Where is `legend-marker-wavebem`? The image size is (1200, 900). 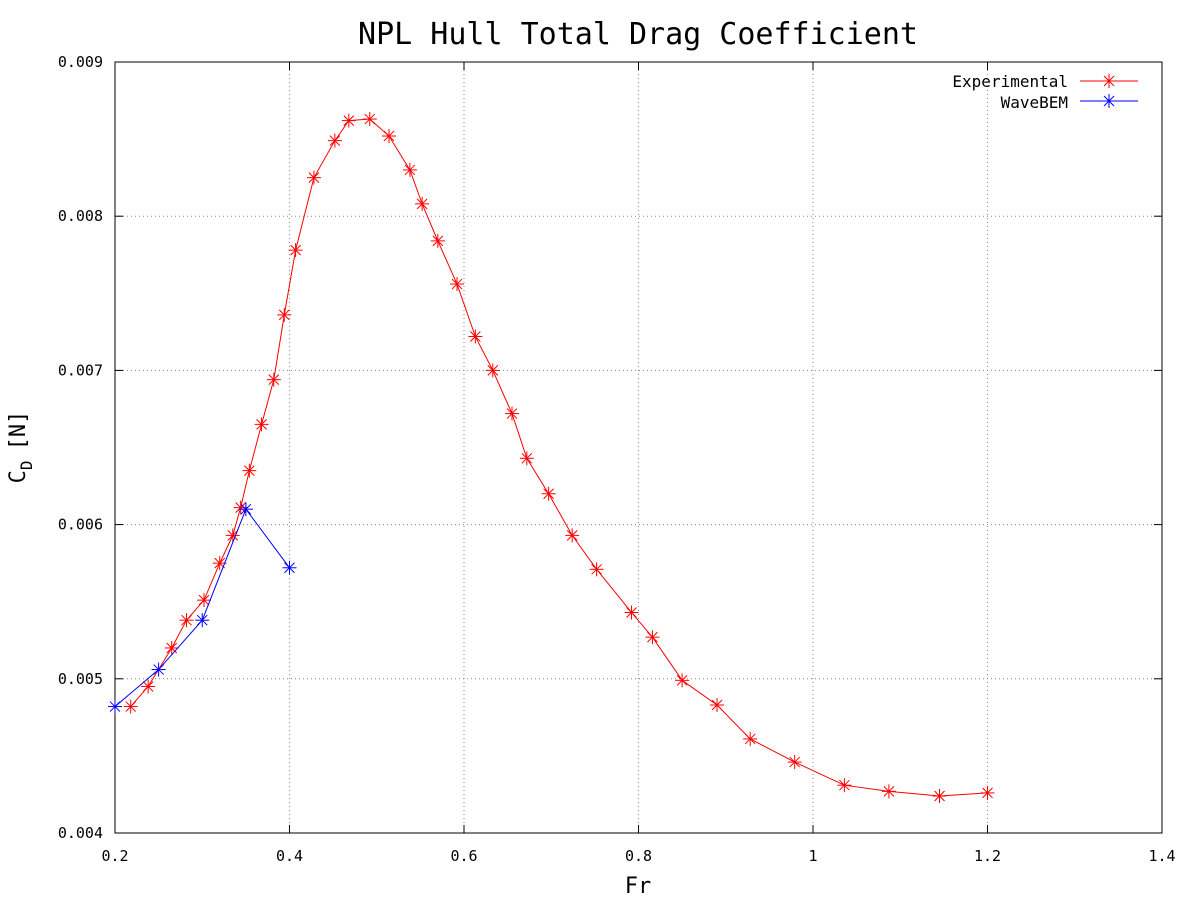
legend-marker-wavebem is located at coordinates (1109, 101).